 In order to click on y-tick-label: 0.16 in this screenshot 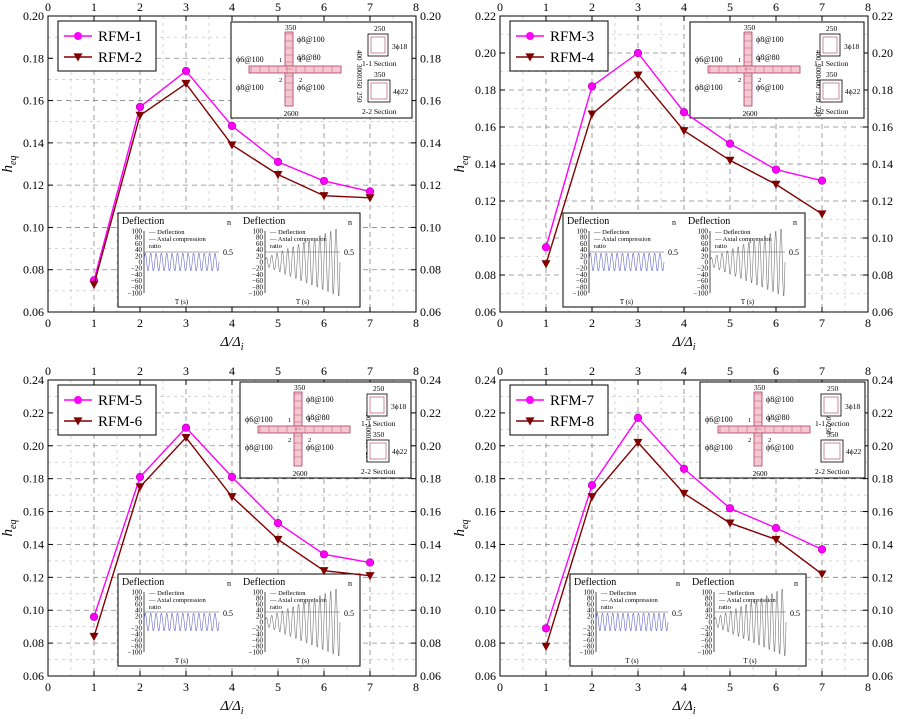, I will do `click(33, 101)`.